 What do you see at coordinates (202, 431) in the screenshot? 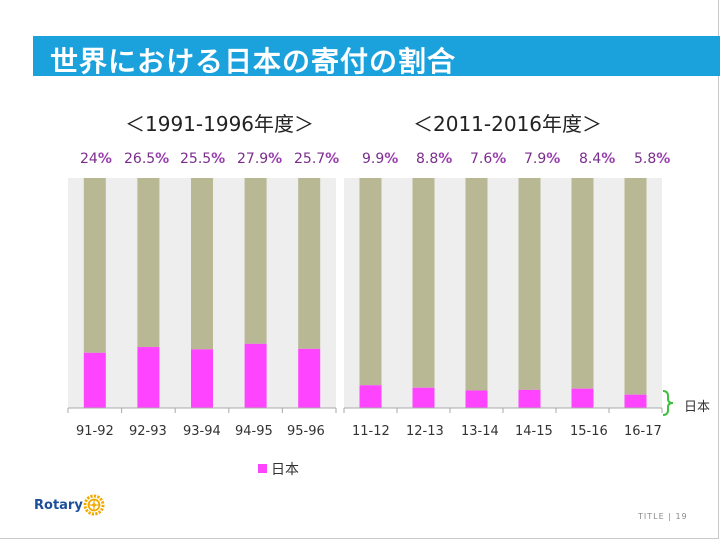
I see `x-tick-label-93-94: 93-94` at bounding box center [202, 431].